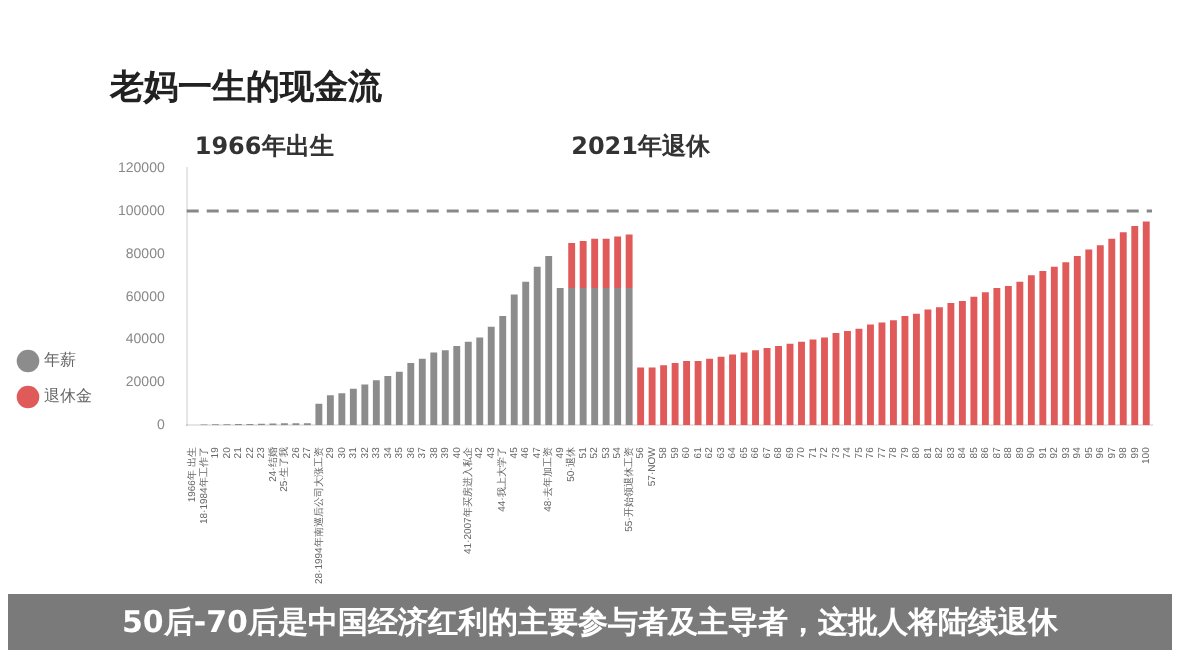  Describe the element at coordinates (60, 360) in the screenshot. I see `legend-label: 年薪` at that location.